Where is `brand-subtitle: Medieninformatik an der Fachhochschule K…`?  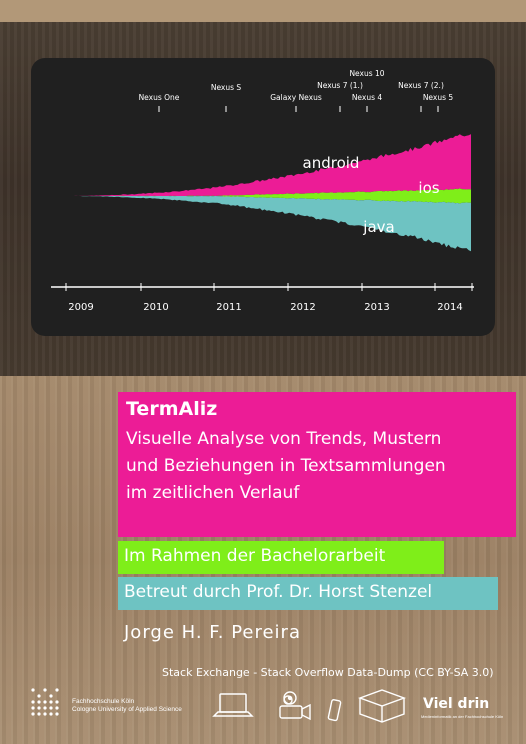
brand-subtitle: Medieninformatik an der Fachhochschule K… is located at coordinates (462, 716).